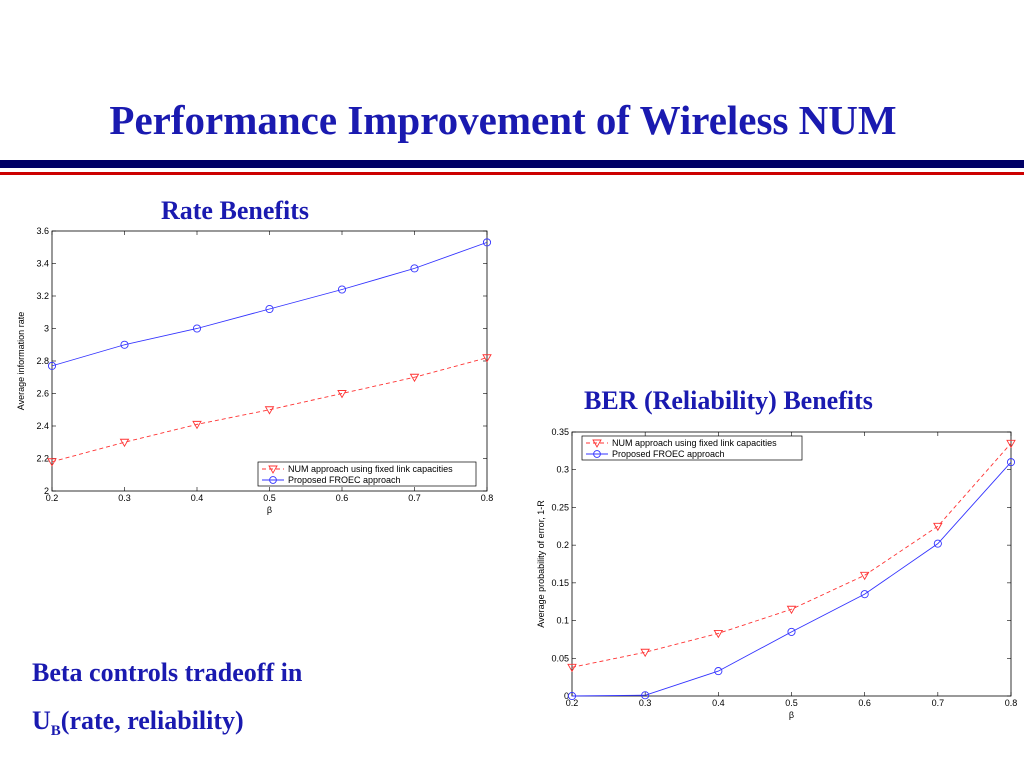 The image size is (1024, 768). What do you see at coordinates (235, 210) in the screenshot?
I see `rate-benefits-heading: Rate Benefits` at bounding box center [235, 210].